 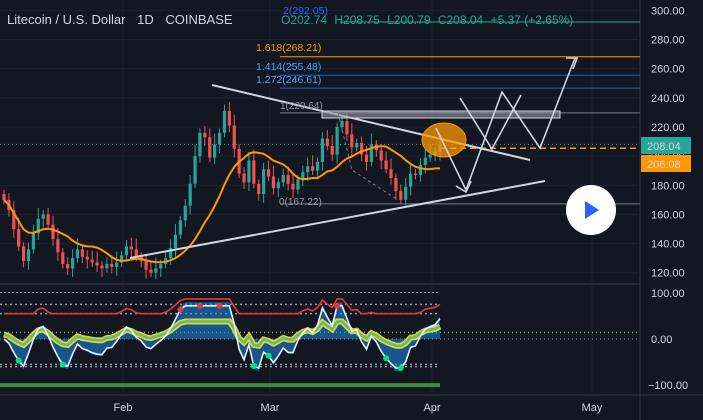 I want to click on last-price-label: 208.04, so click(x=664, y=147).